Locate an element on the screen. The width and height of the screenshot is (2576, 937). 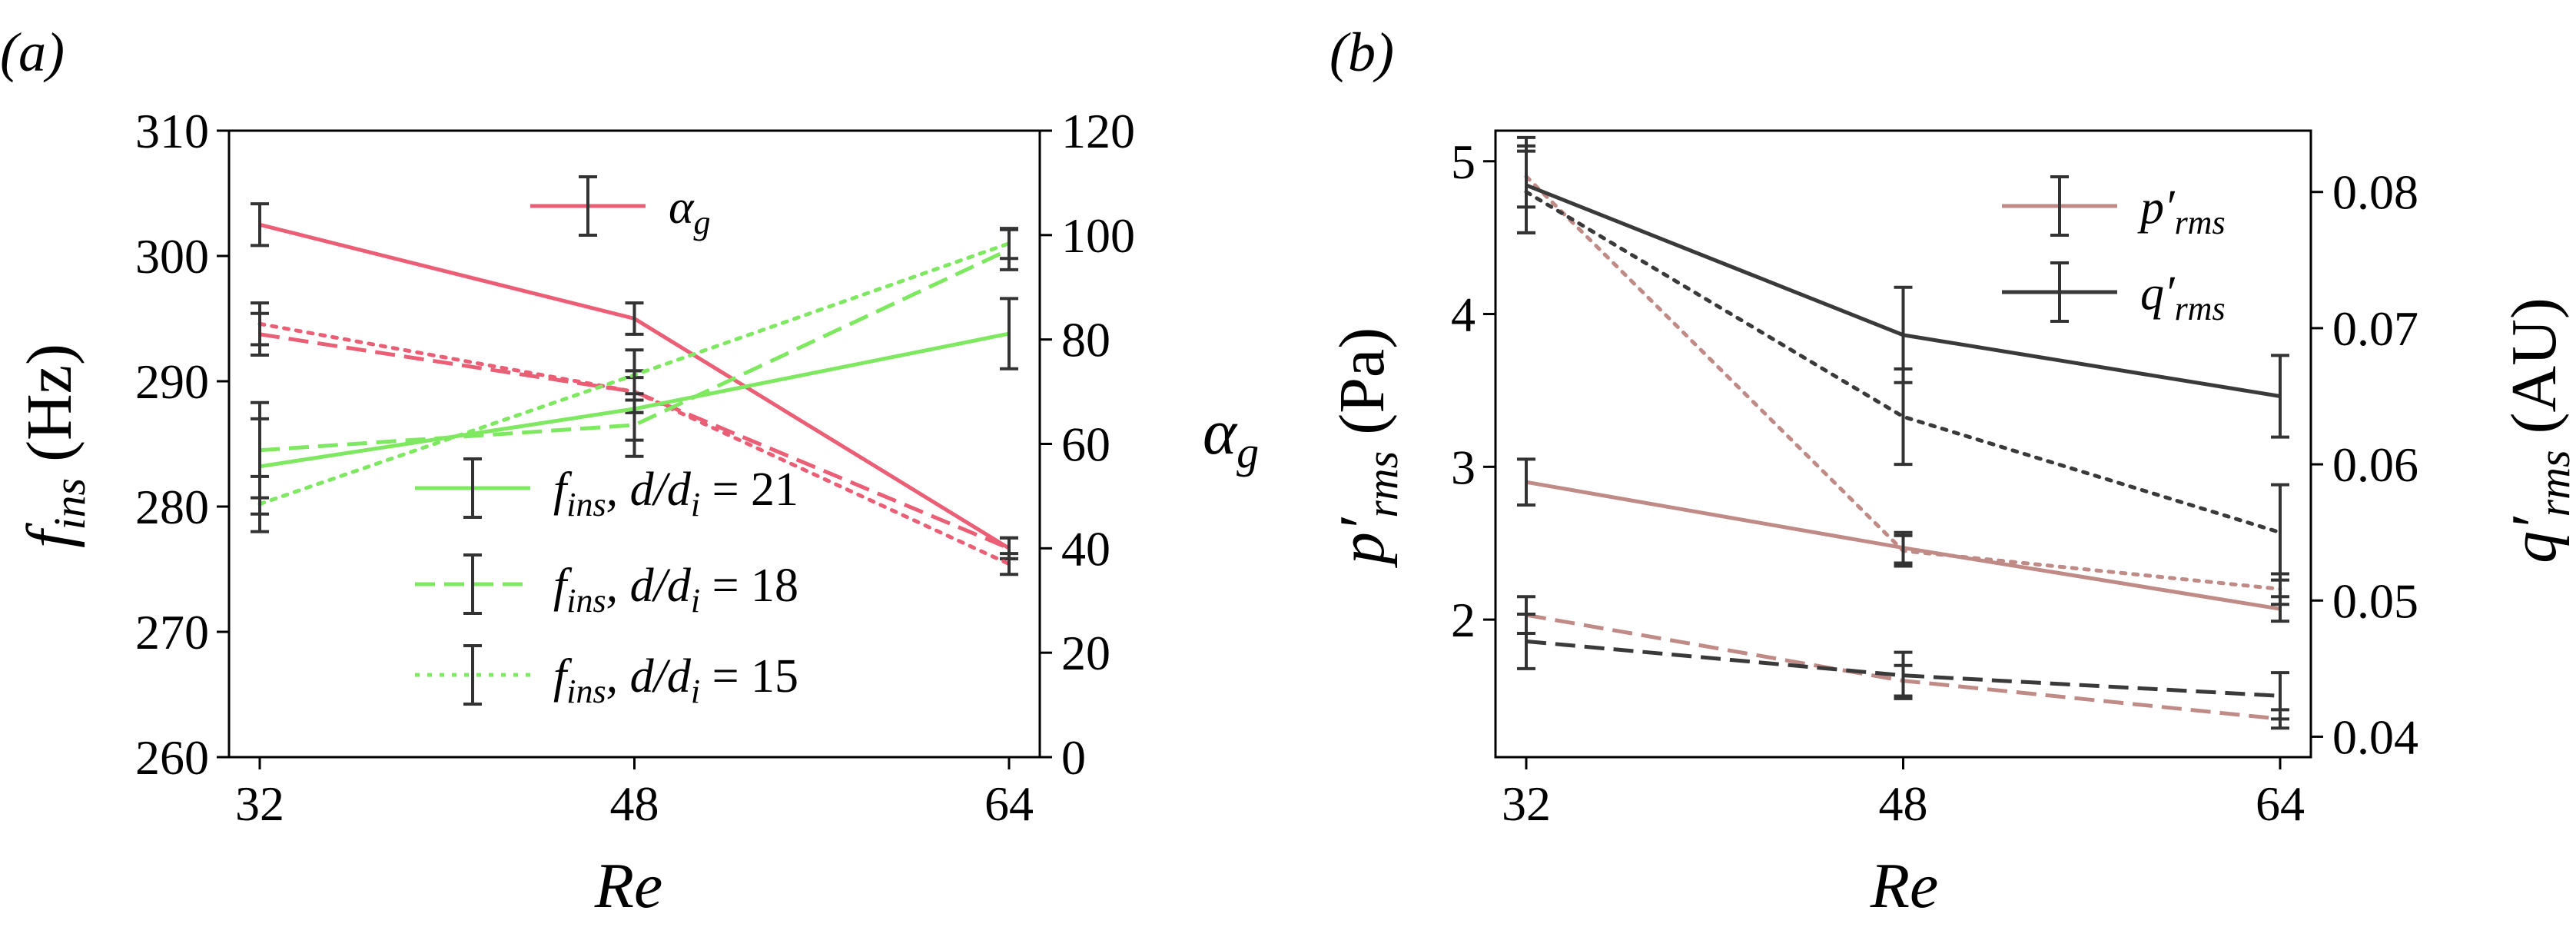
ylabel-right-a-main: α is located at coordinates (1220, 432).